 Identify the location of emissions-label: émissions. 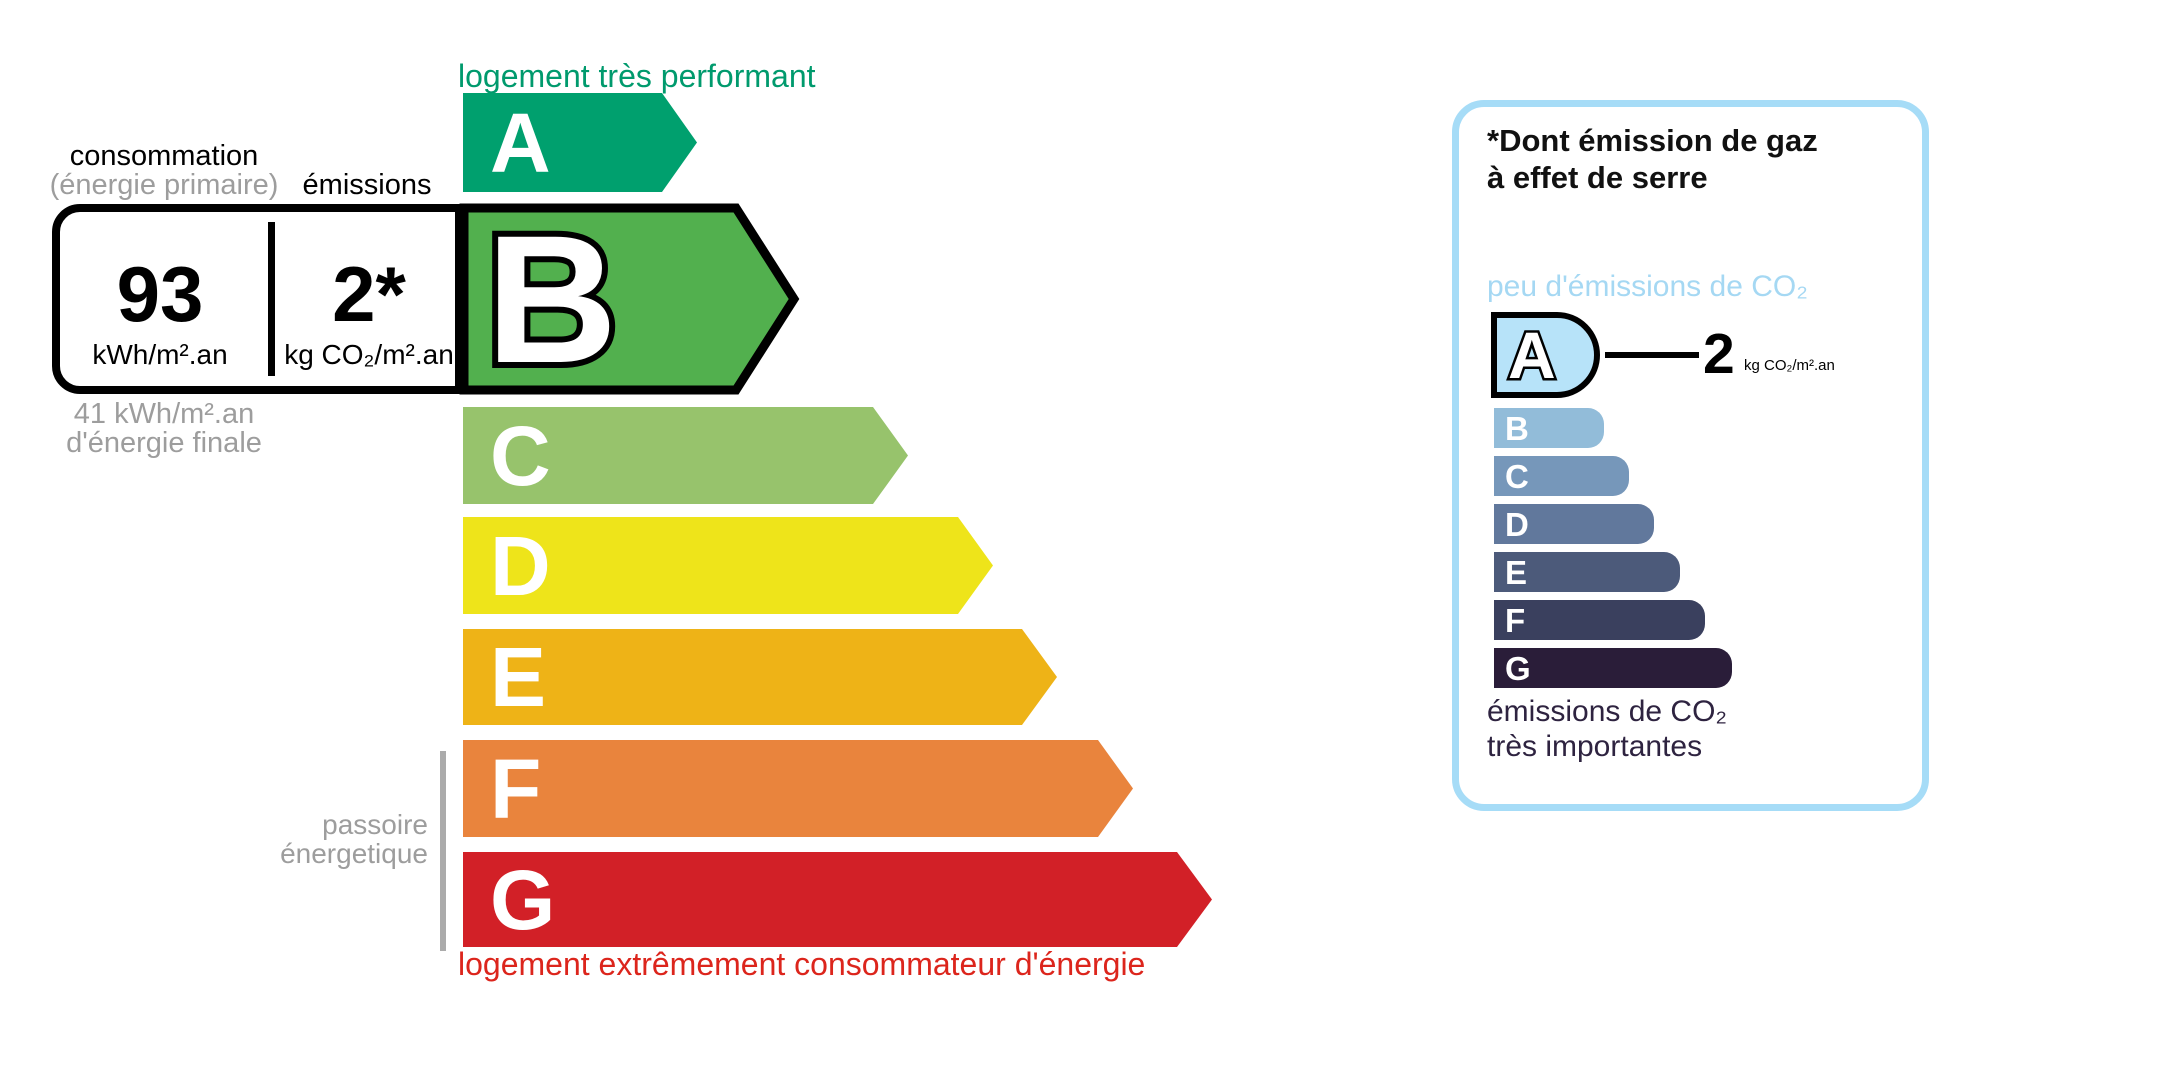
(367, 185).